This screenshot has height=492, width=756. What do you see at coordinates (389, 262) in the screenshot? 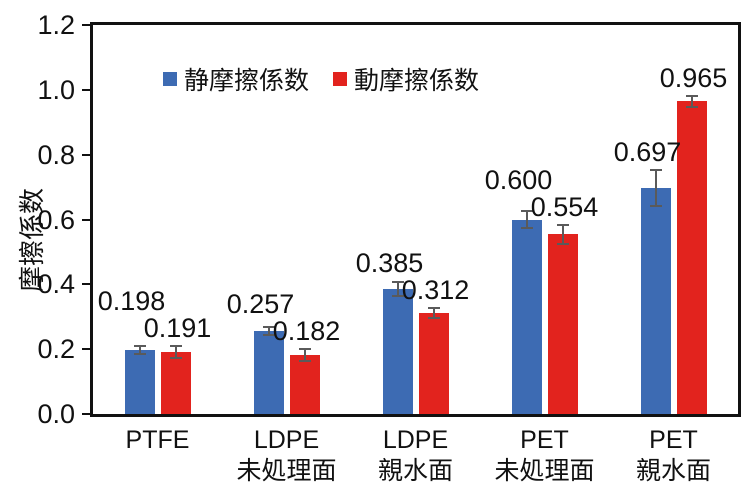
I see `value-label-static-friction-ldpe: 0.385` at bounding box center [389, 262].